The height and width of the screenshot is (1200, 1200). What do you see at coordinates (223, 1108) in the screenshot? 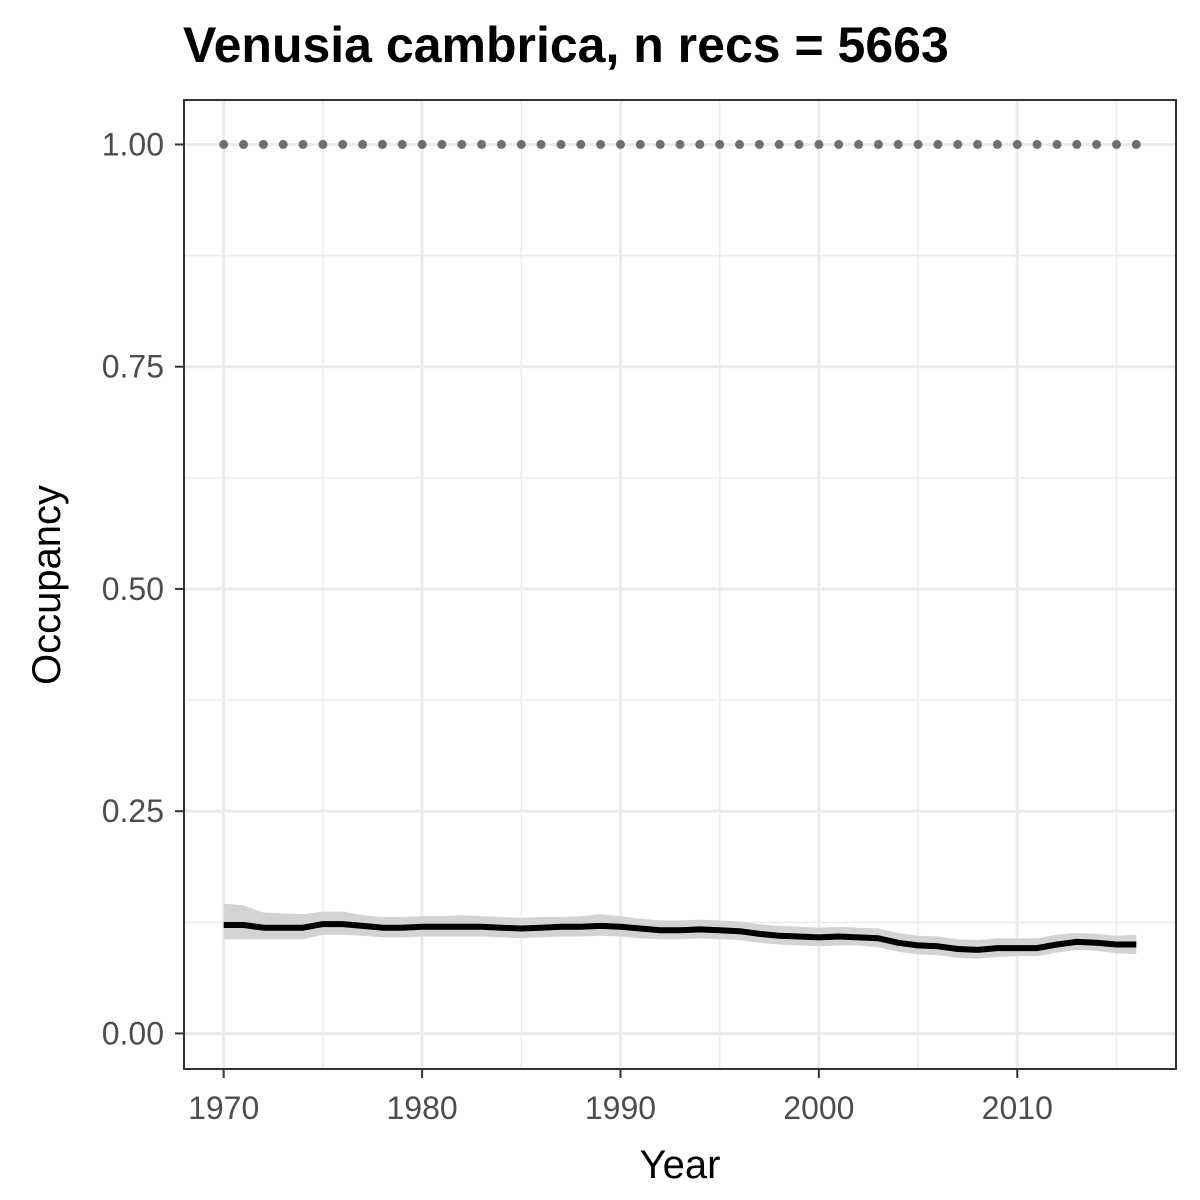
I see `x-tick-label: 1970` at bounding box center [223, 1108].